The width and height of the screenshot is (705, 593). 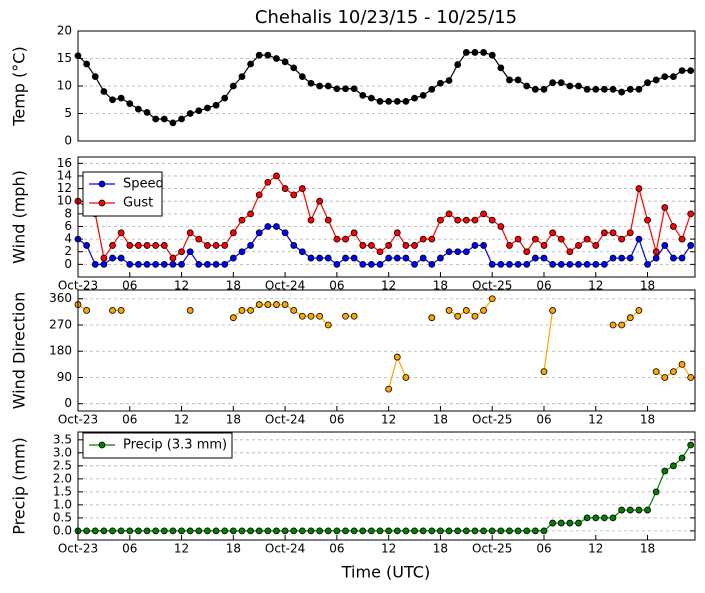 I want to click on y-tick-label: 0.5, so click(x=62, y=517).